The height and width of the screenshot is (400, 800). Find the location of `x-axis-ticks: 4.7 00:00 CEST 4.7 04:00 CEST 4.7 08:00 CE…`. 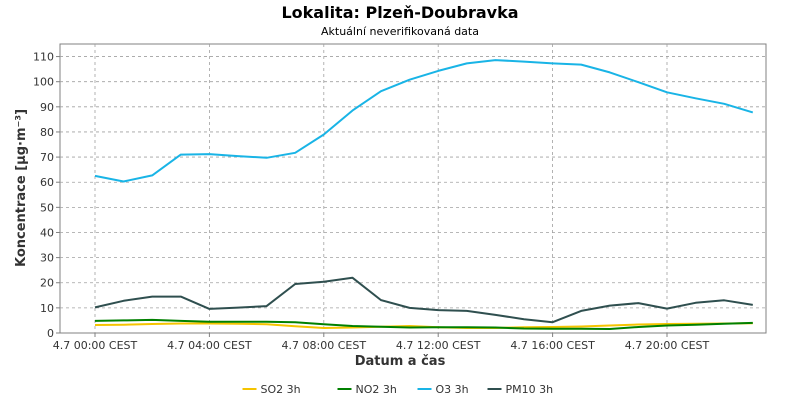

x-axis-ticks: 4.7 00:00 CEST 4.7 04:00 CEST 4.7 08:00 CE… is located at coordinates (381, 342).